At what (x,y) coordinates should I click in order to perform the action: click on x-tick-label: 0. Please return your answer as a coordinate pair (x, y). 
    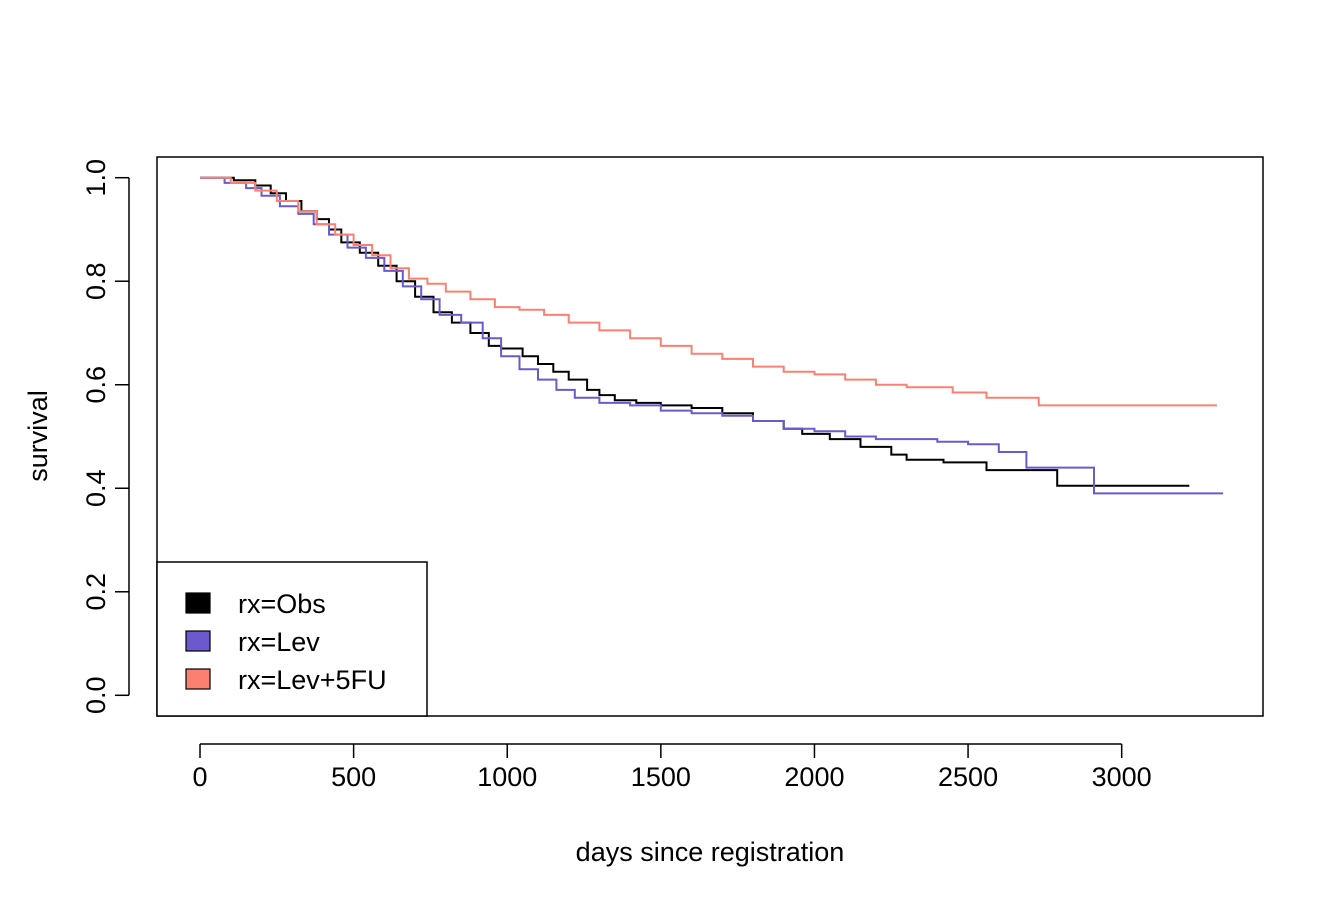
    Looking at the image, I should click on (199, 777).